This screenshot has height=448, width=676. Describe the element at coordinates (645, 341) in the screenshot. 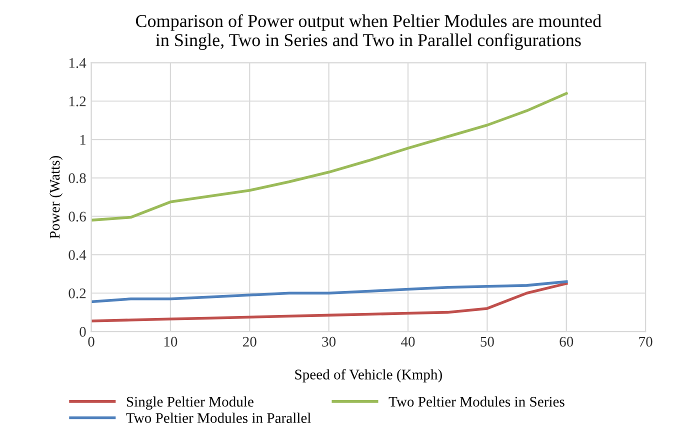

I see `x-tick-label: 70` at that location.